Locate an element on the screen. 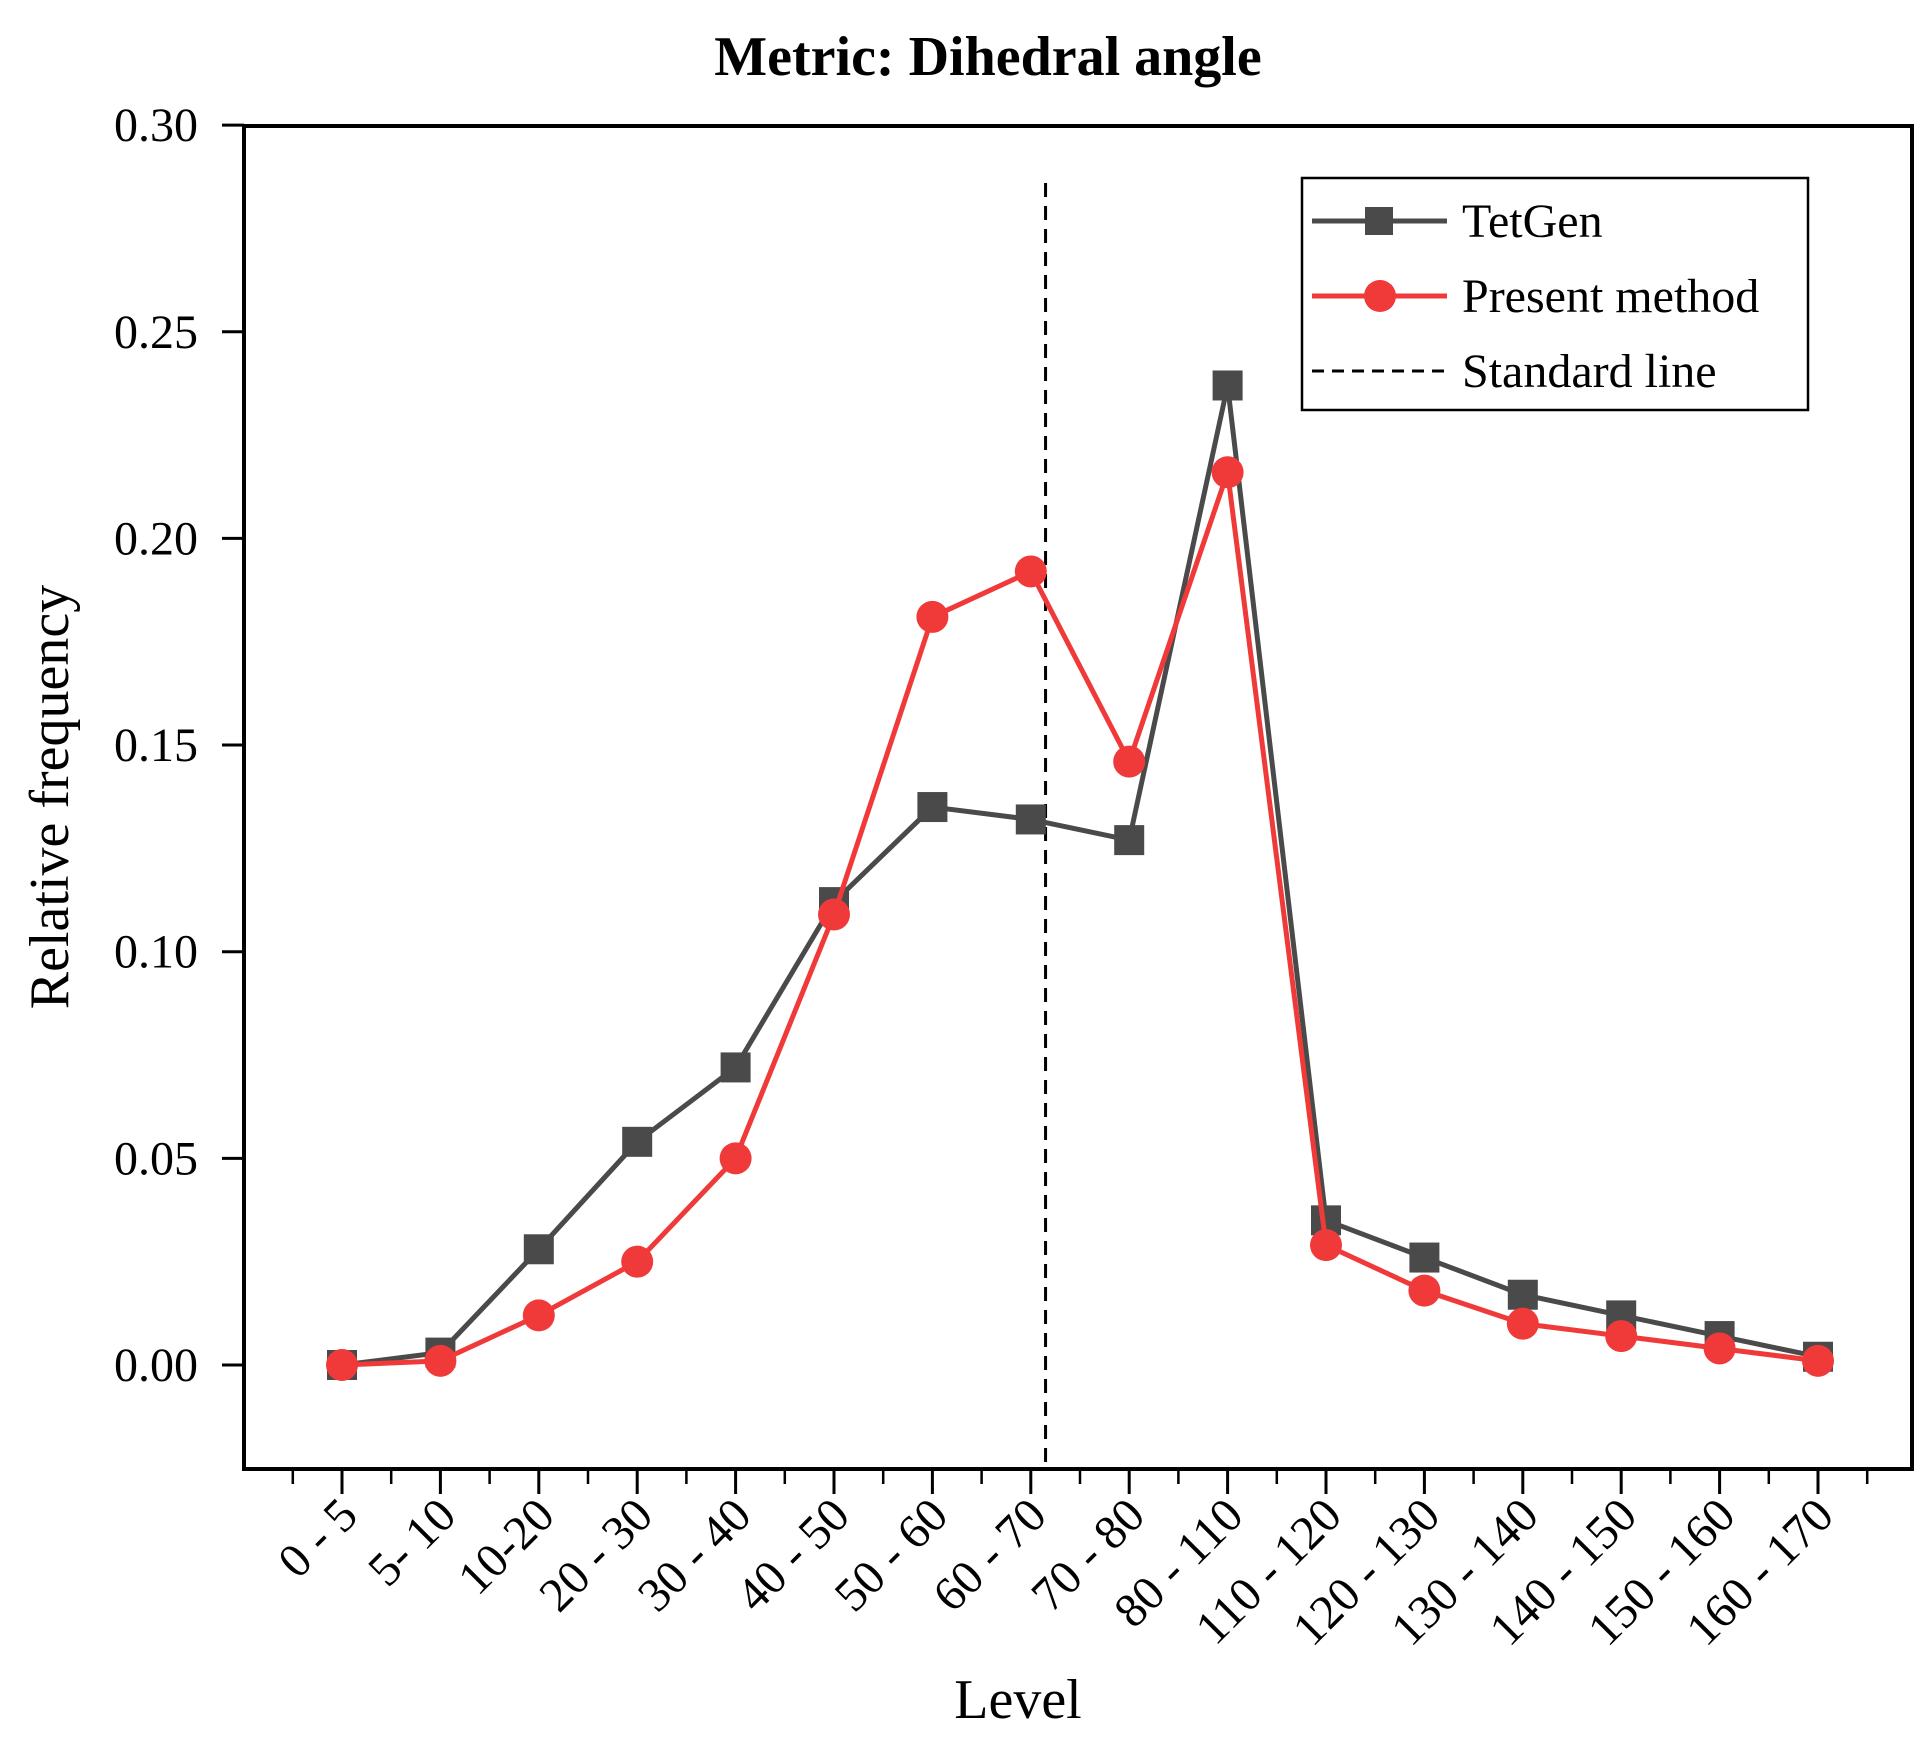 The width and height of the screenshot is (1932, 1737). y-axis-label: Relative frequency is located at coordinates (50, 797).